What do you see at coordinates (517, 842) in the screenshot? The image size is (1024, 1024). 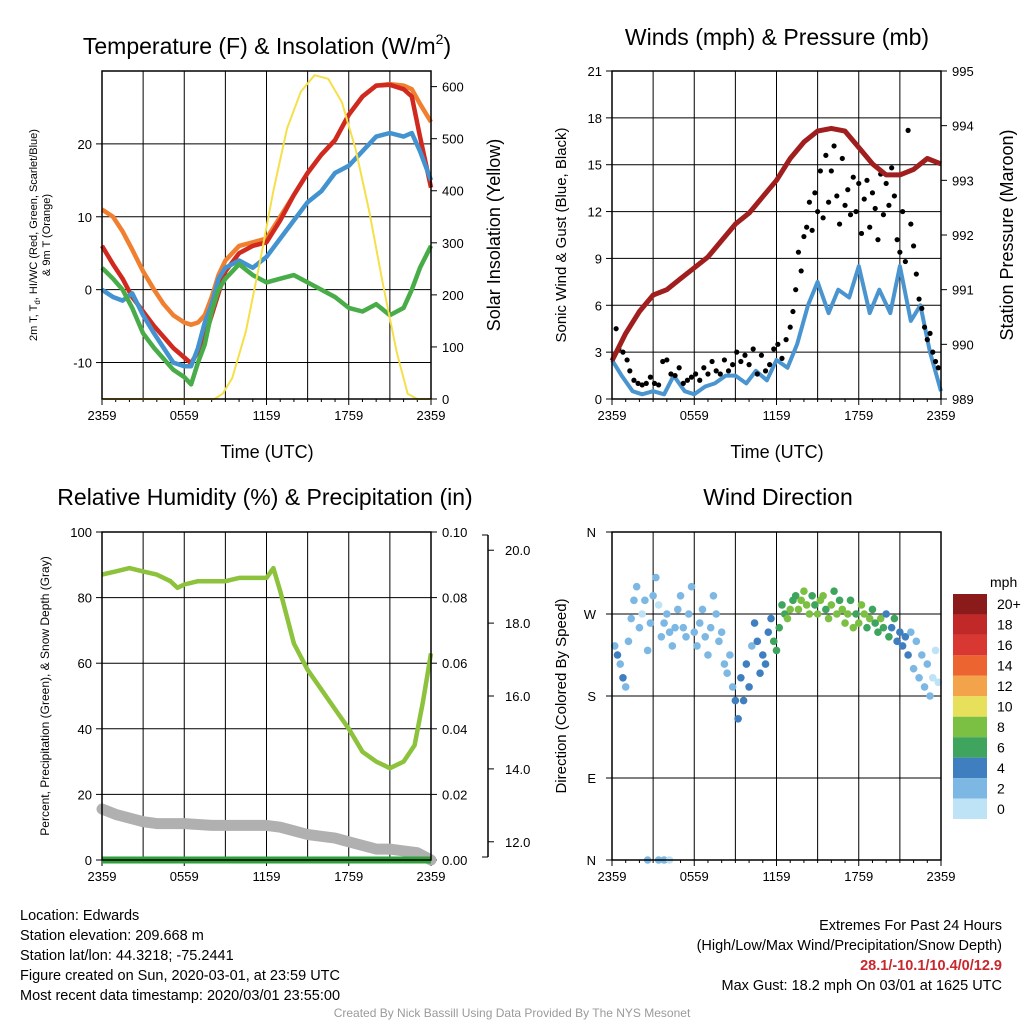 I see `y3-tick-label: 12.0` at bounding box center [517, 842].